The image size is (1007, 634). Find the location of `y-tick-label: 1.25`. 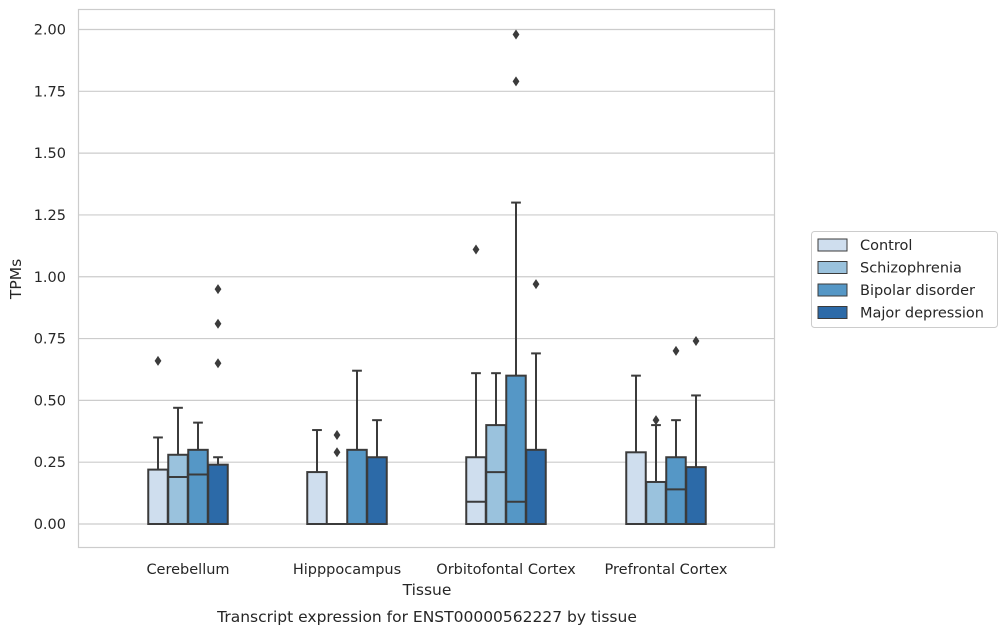

y-tick-label: 1.25 is located at coordinates (50, 216).